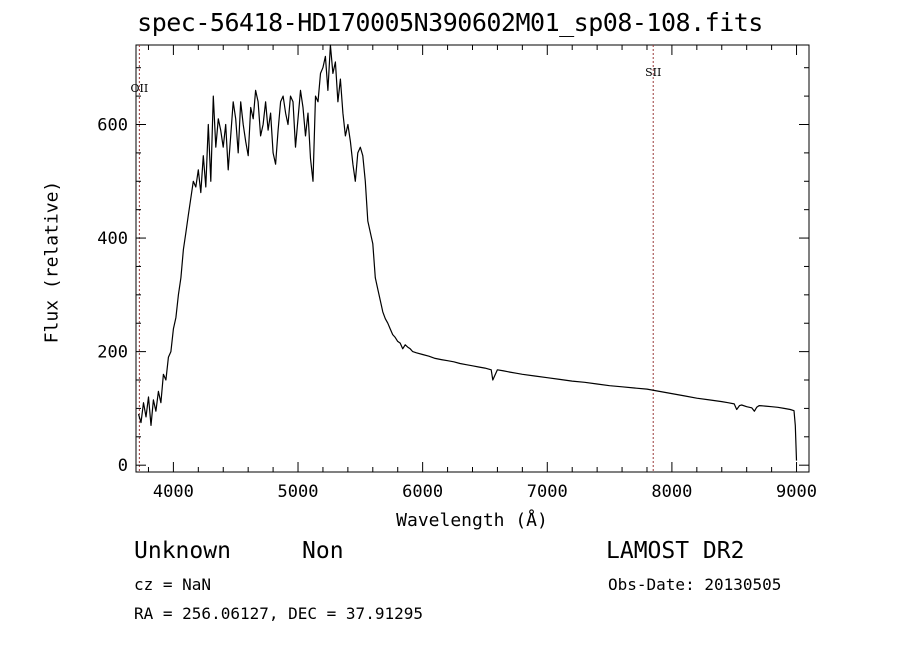  What do you see at coordinates (298, 492) in the screenshot?
I see `x-tick-label: 5000` at bounding box center [298, 492].